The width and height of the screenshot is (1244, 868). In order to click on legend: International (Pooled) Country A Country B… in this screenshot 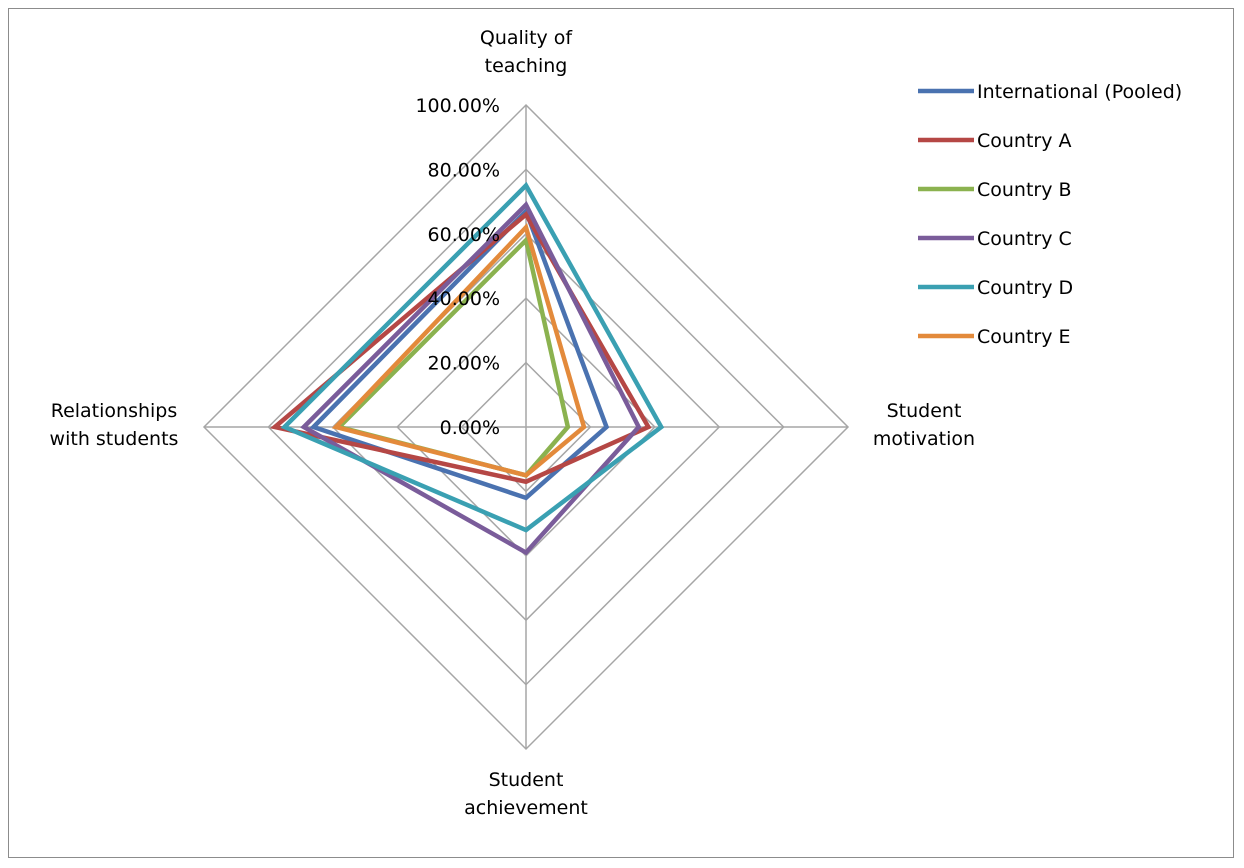, I will do `click(1050, 214)`.